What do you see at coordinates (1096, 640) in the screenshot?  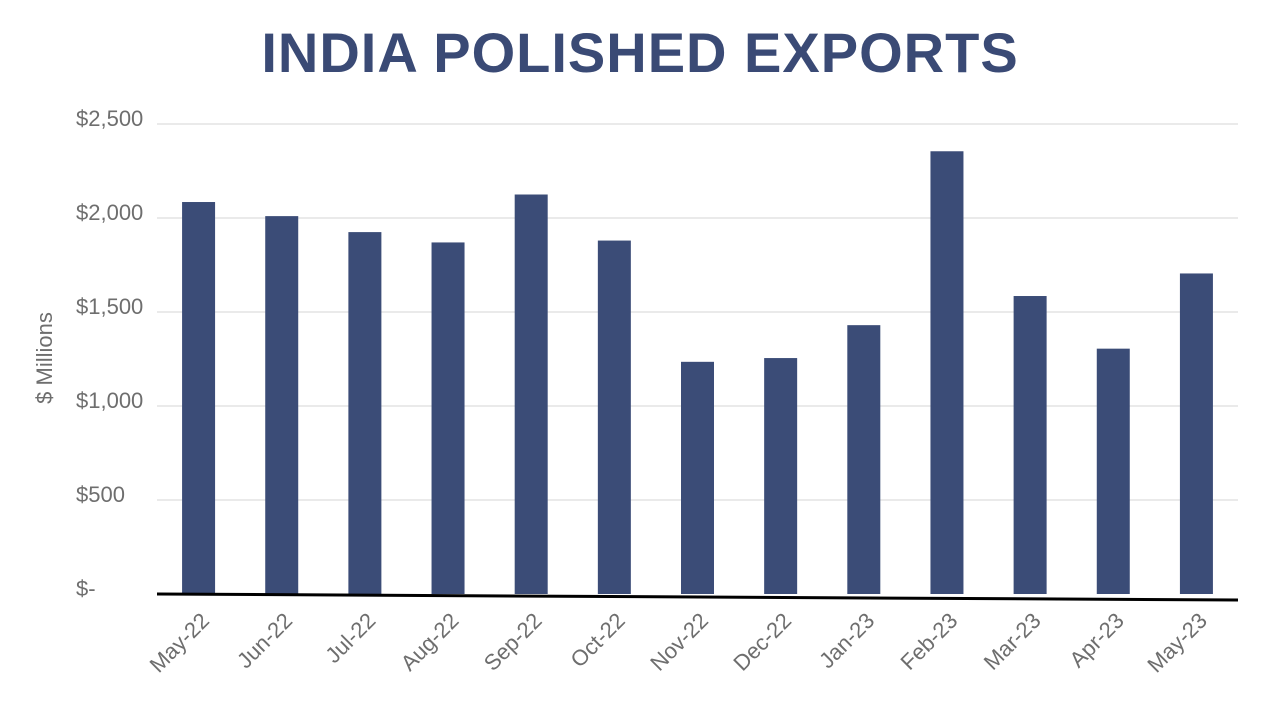 I see `x-tick-label: Apr-23` at bounding box center [1096, 640].